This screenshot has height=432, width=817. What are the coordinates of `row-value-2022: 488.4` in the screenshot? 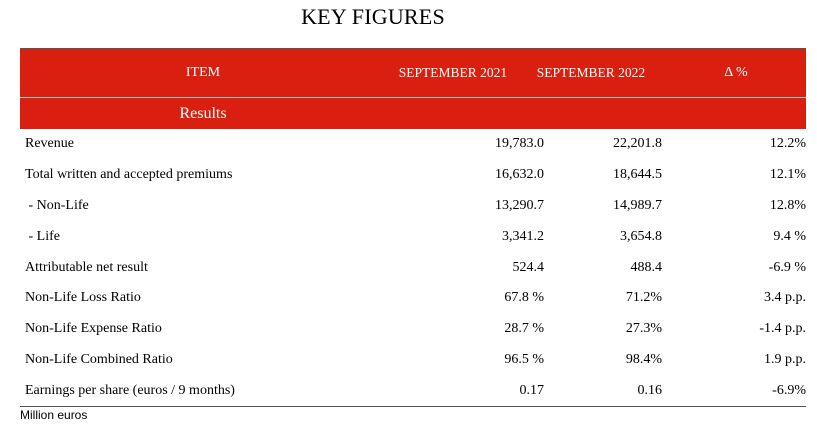 It's located at (646, 267).